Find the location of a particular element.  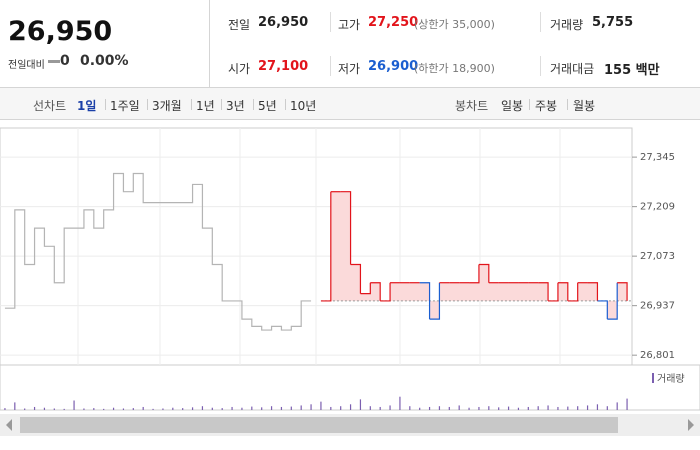

stat-label: 거래대금 is located at coordinates (572, 69).